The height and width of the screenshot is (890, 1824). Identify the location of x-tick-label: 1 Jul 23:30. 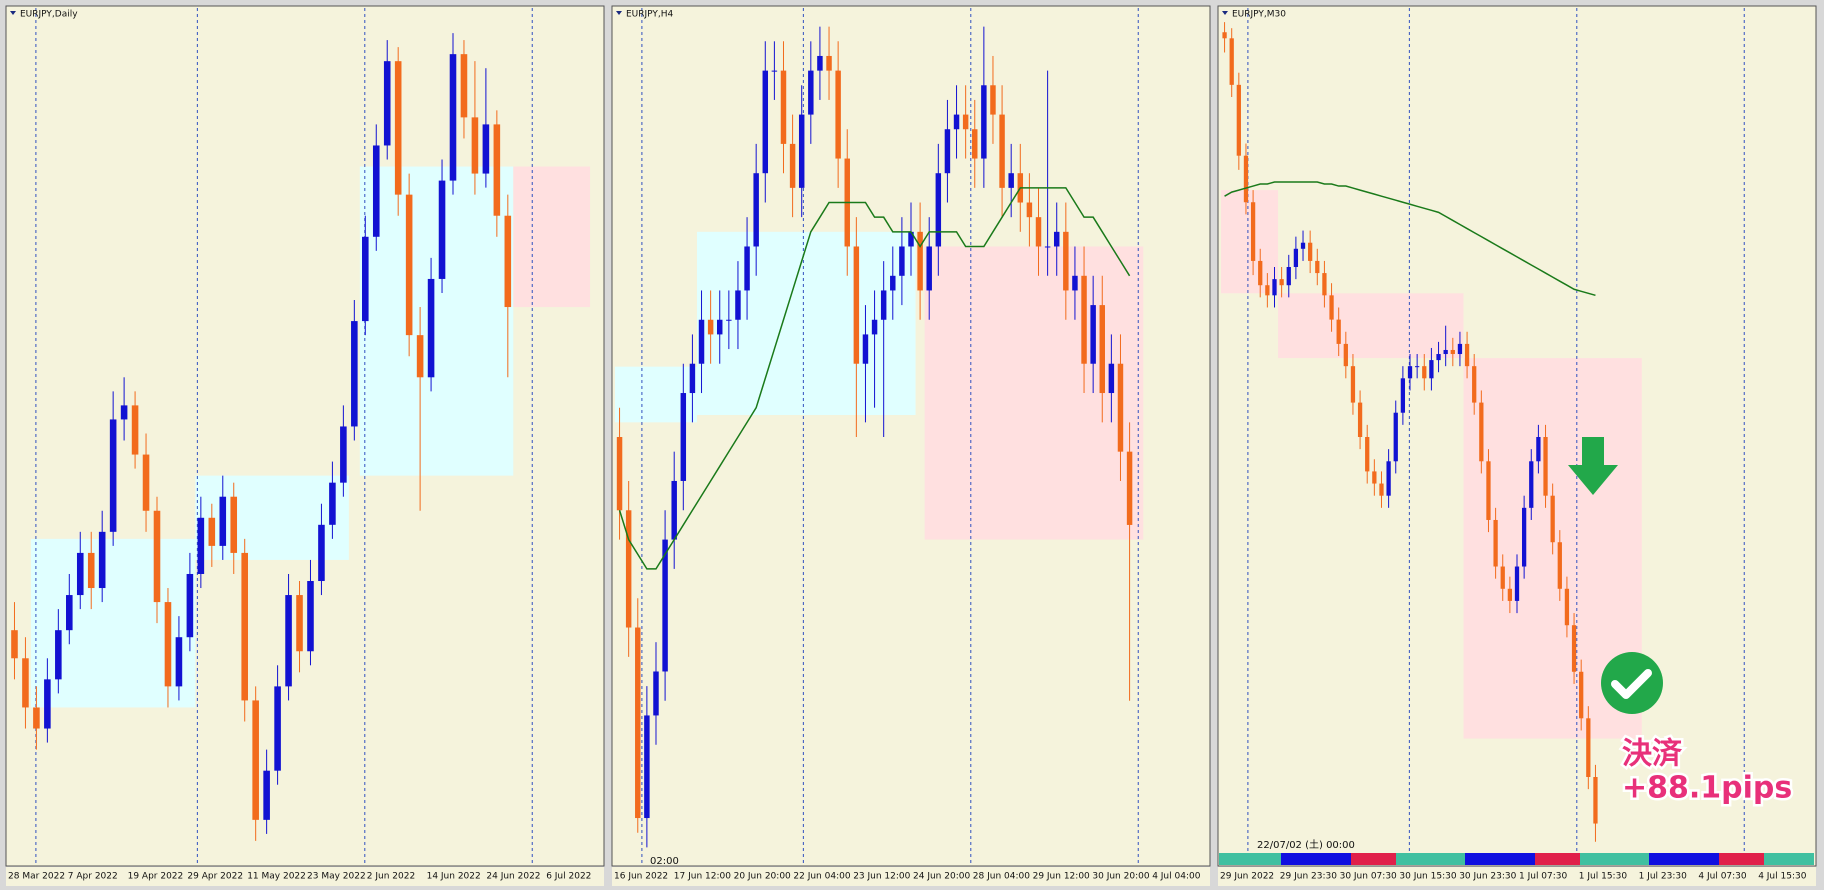
(1663, 877).